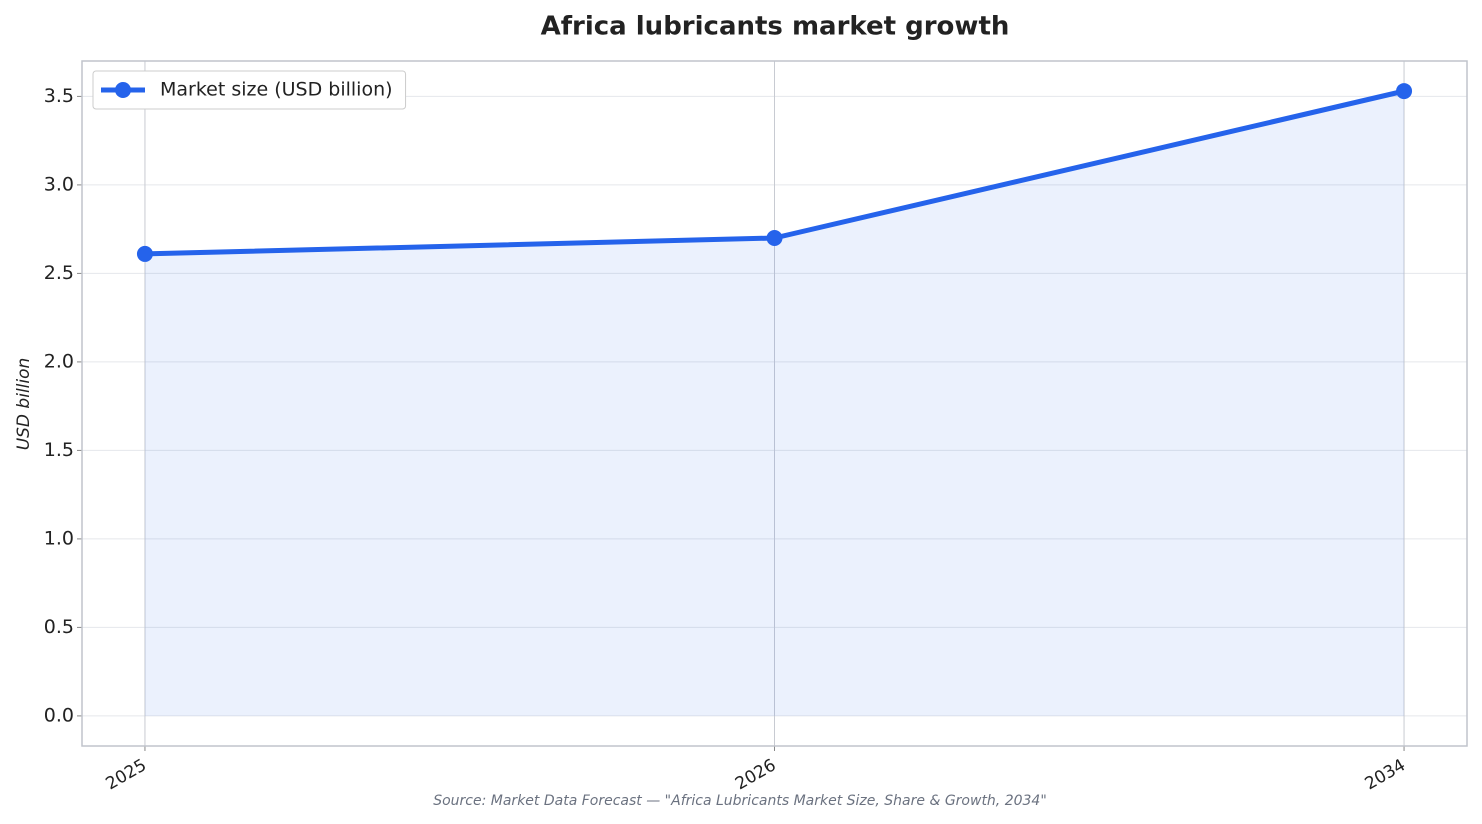 The width and height of the screenshot is (1482, 824). What do you see at coordinates (775, 27) in the screenshot?
I see `chart-title: Africa lubricants market growth` at bounding box center [775, 27].